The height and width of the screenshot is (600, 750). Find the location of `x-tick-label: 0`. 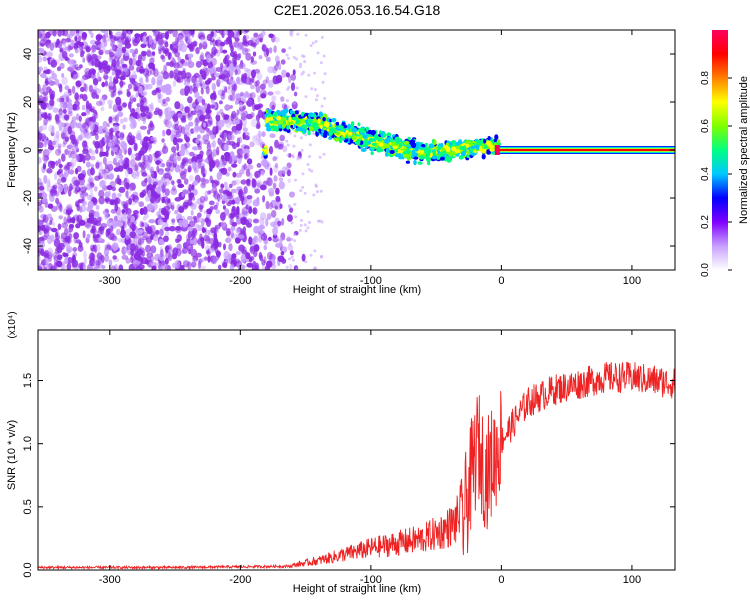

x-tick-label: 0 is located at coordinates (501, 281).